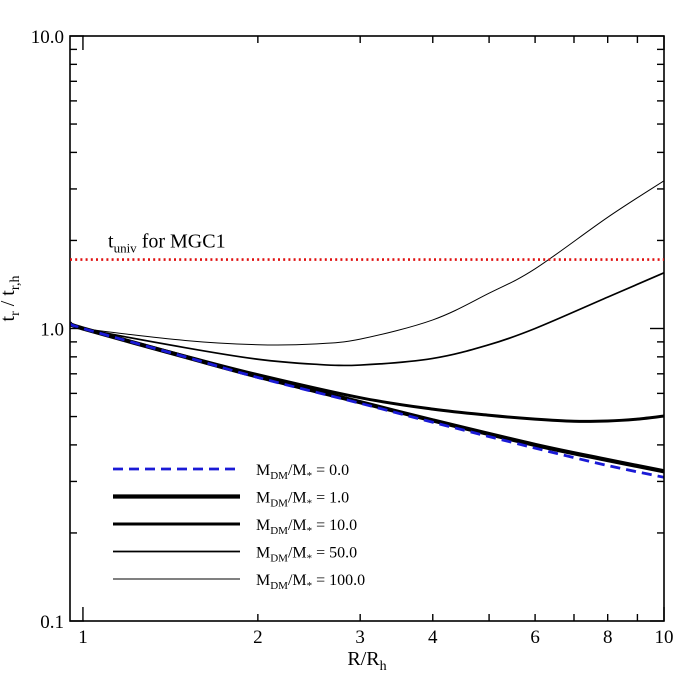 The image size is (700, 700). Describe the element at coordinates (181, 242) in the screenshot. I see `tuniv-label-rest: for MGC1` at that location.